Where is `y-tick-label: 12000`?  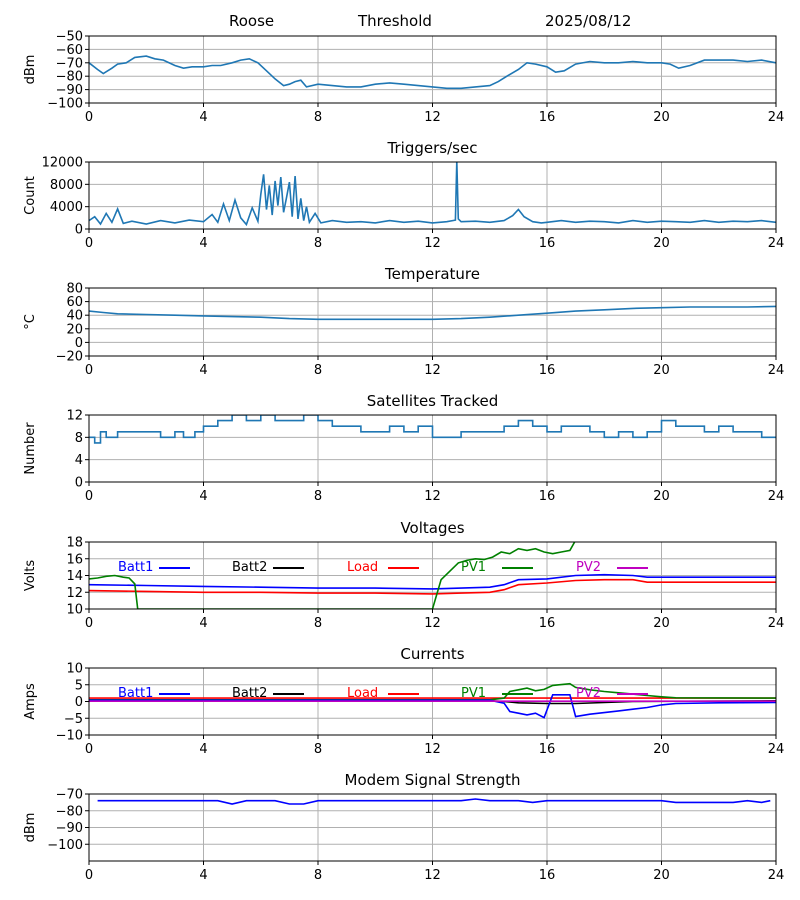
y-tick-label: 12000 is located at coordinates (62, 163).